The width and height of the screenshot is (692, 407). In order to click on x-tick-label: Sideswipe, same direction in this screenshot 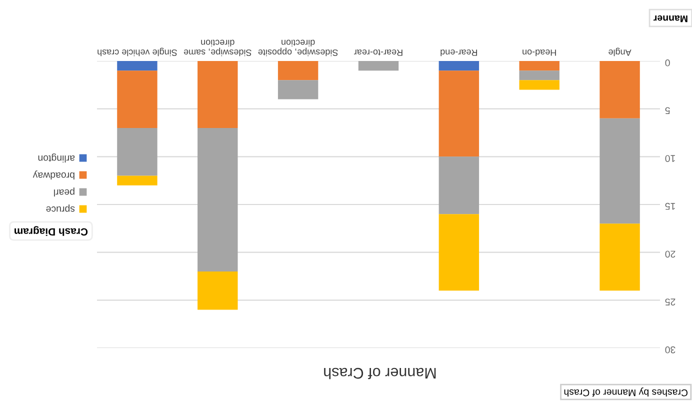, I will do `click(218, 48)`.